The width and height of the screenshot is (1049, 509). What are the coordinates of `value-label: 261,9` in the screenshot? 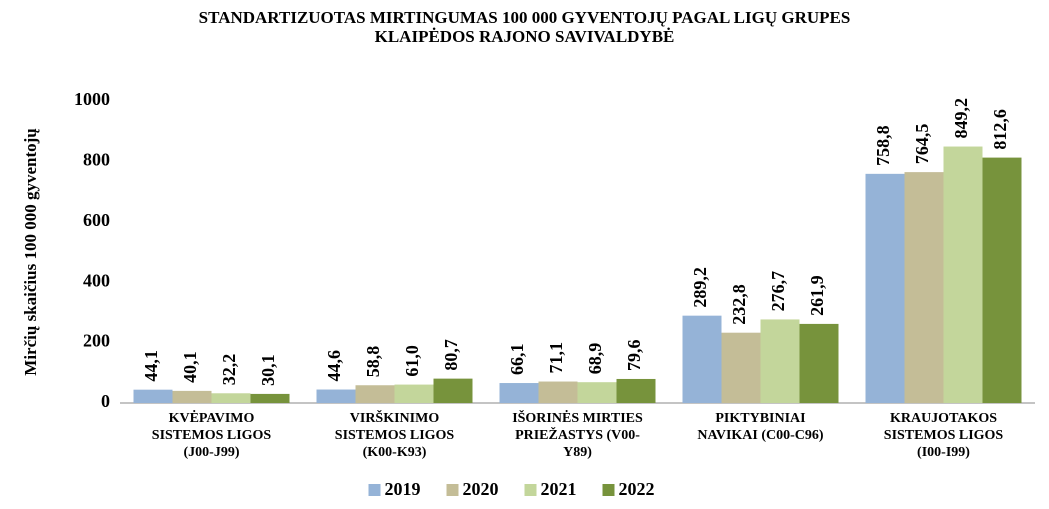 It's located at (817, 295).